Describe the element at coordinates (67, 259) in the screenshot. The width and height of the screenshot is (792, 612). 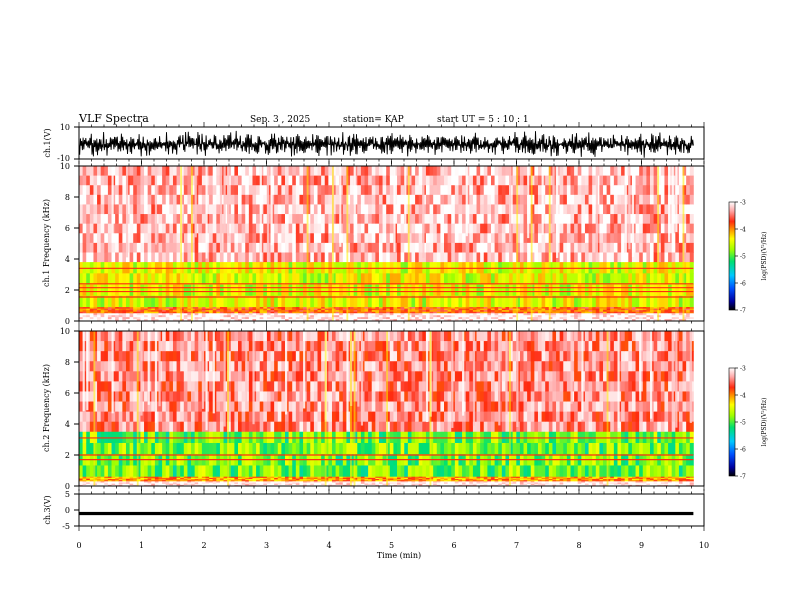
I see `ytick-label: 4` at that location.